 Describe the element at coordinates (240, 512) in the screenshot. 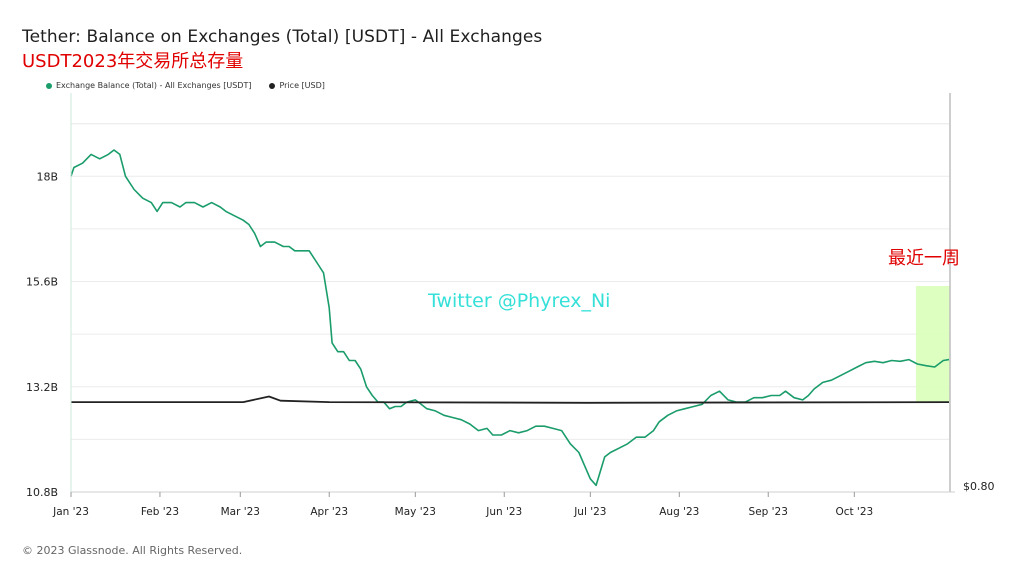

I see `x-tick-label: Mar '23` at that location.